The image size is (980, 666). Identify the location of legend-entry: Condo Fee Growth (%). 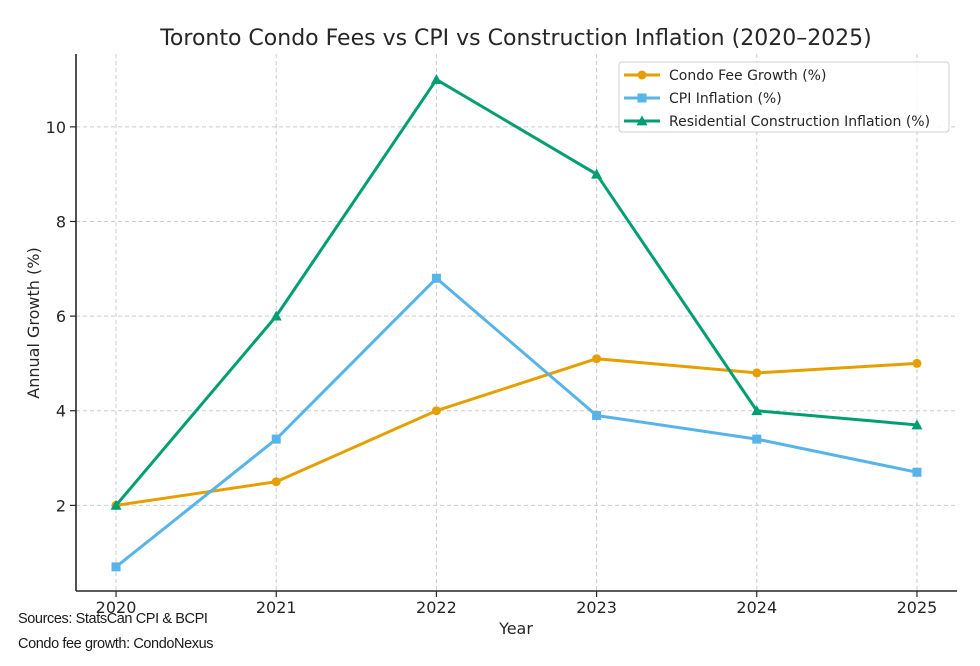
(725, 76).